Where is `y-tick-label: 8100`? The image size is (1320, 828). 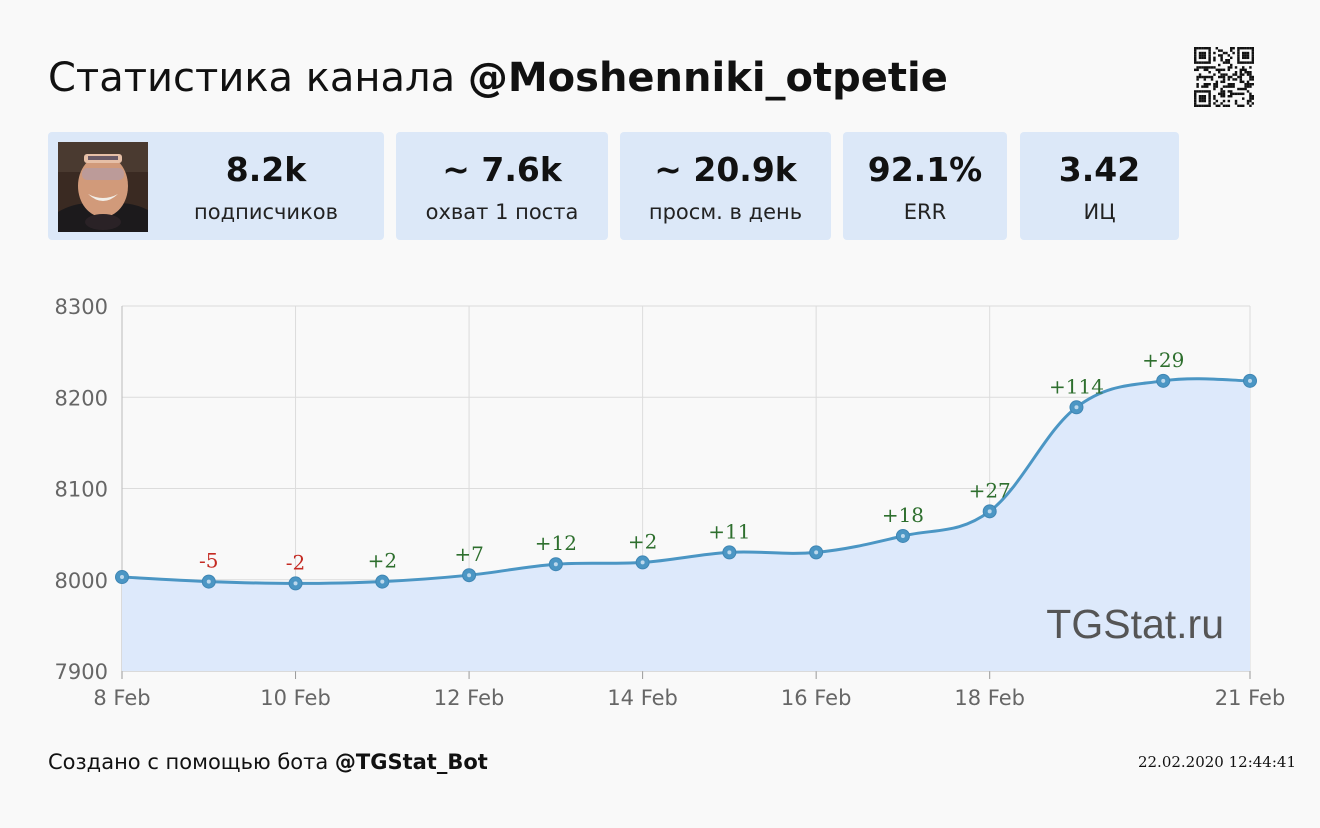
y-tick-label: 8100 is located at coordinates (81, 490).